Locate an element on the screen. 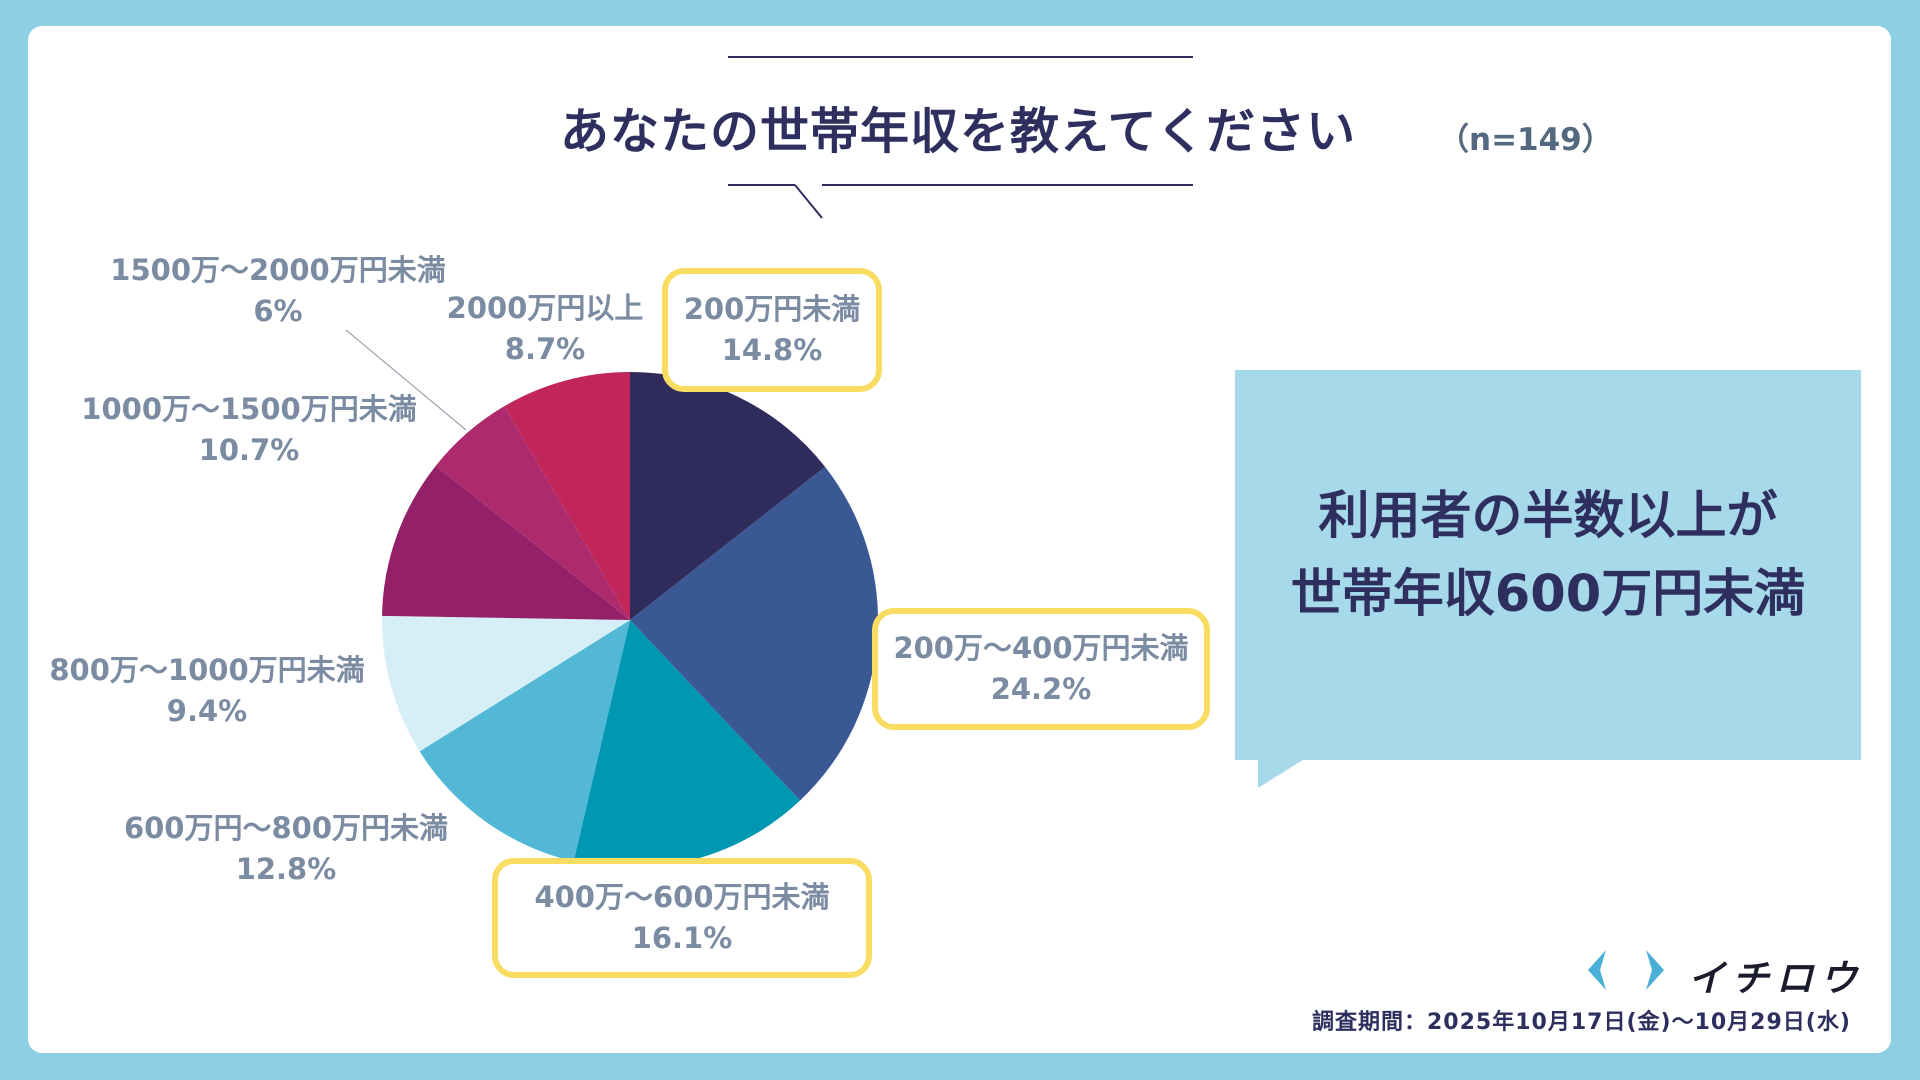 This screenshot has height=1080, width=1920. slice-value: 8.7% is located at coordinates (545, 349).